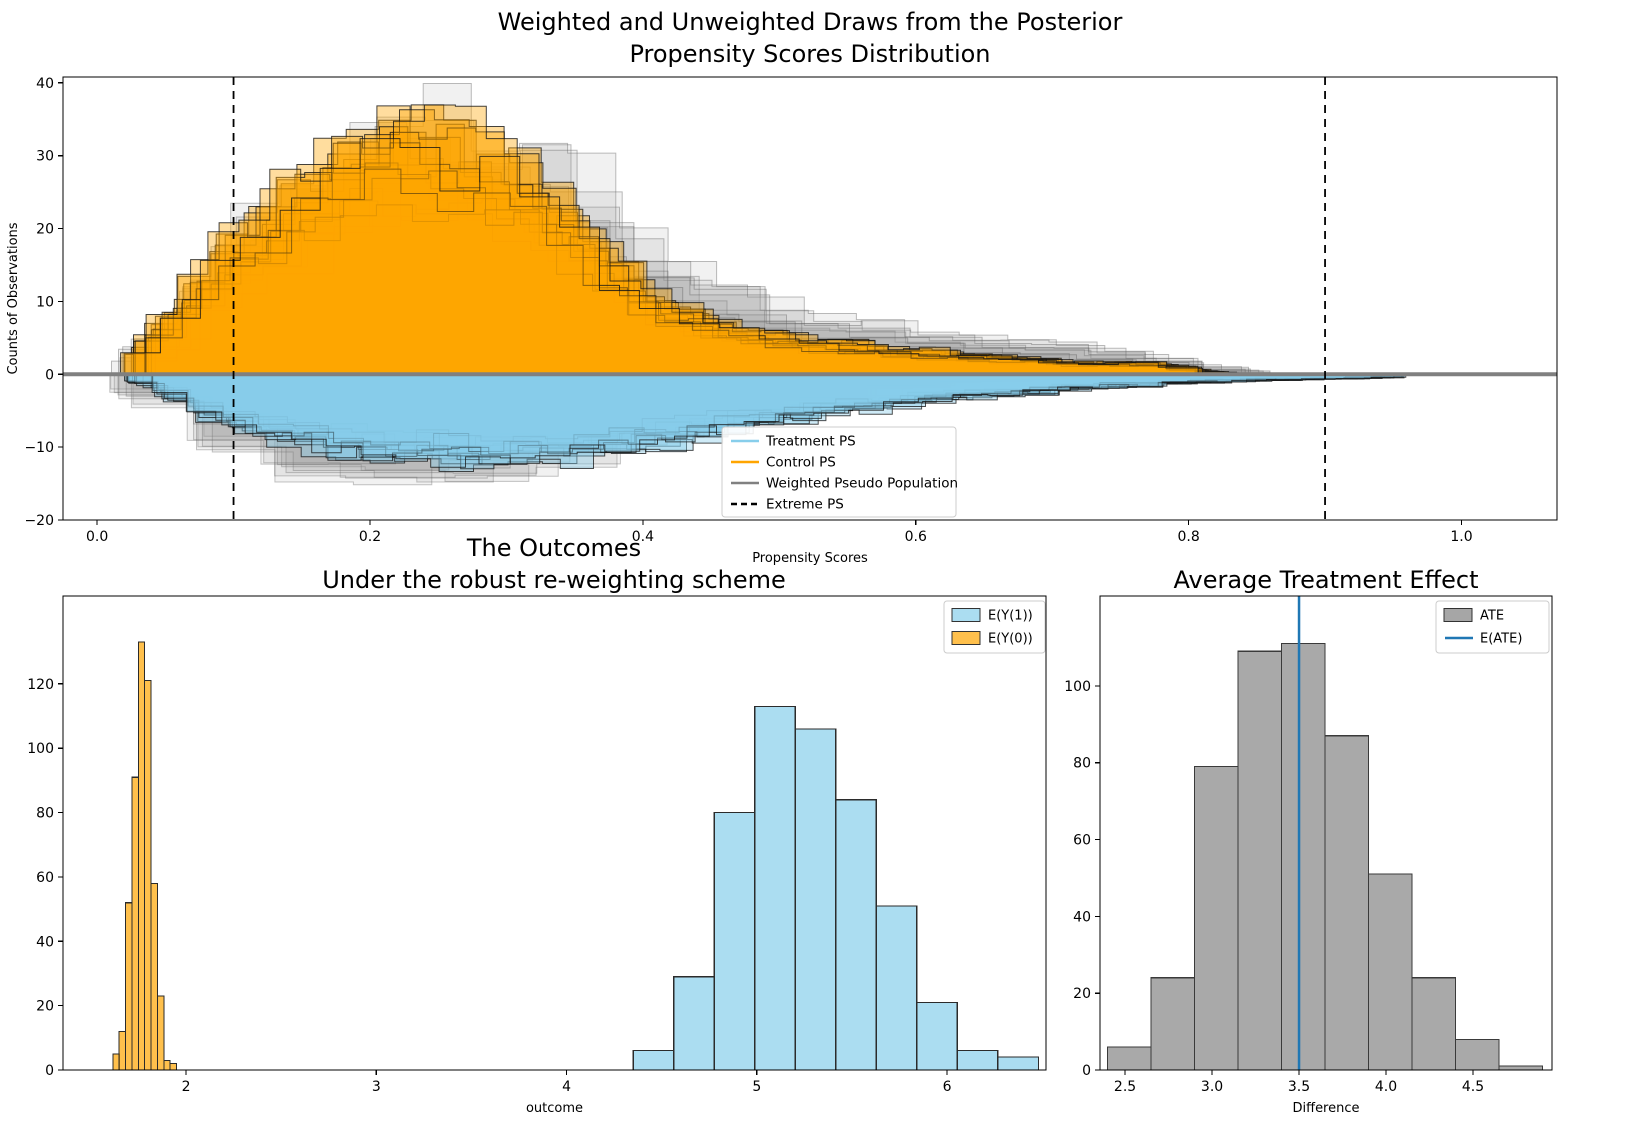 Image resolution: width=1628 pixels, height=1127 pixels. I want to click on y-tick-label: 120, so click(40, 685).